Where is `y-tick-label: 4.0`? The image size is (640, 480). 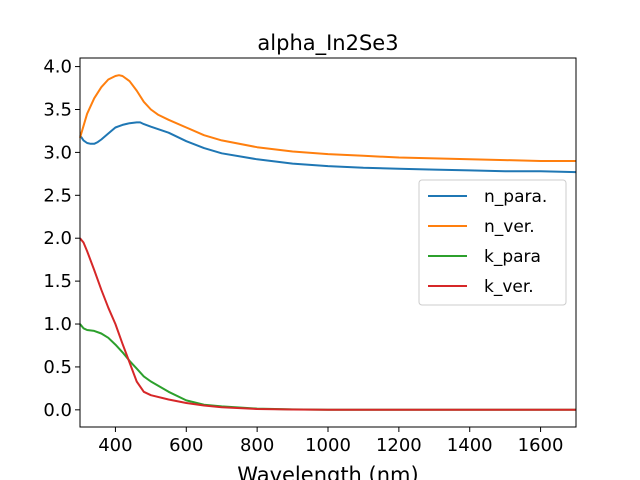
y-tick-label: 4.0 is located at coordinates (57, 67).